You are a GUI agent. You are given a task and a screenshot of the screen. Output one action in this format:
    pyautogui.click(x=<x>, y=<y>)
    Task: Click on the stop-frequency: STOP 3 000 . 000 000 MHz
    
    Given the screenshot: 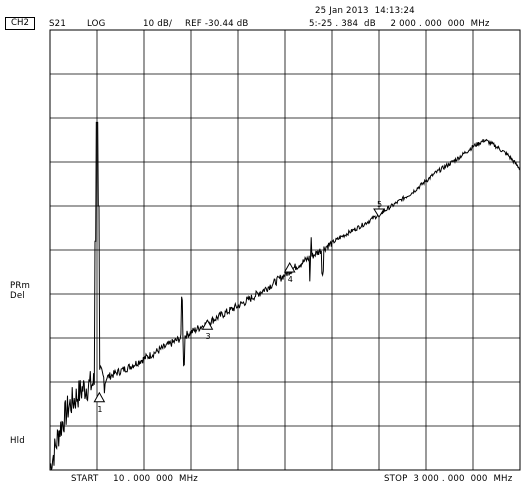 What is the action you would take?
    pyautogui.click(x=448, y=479)
    